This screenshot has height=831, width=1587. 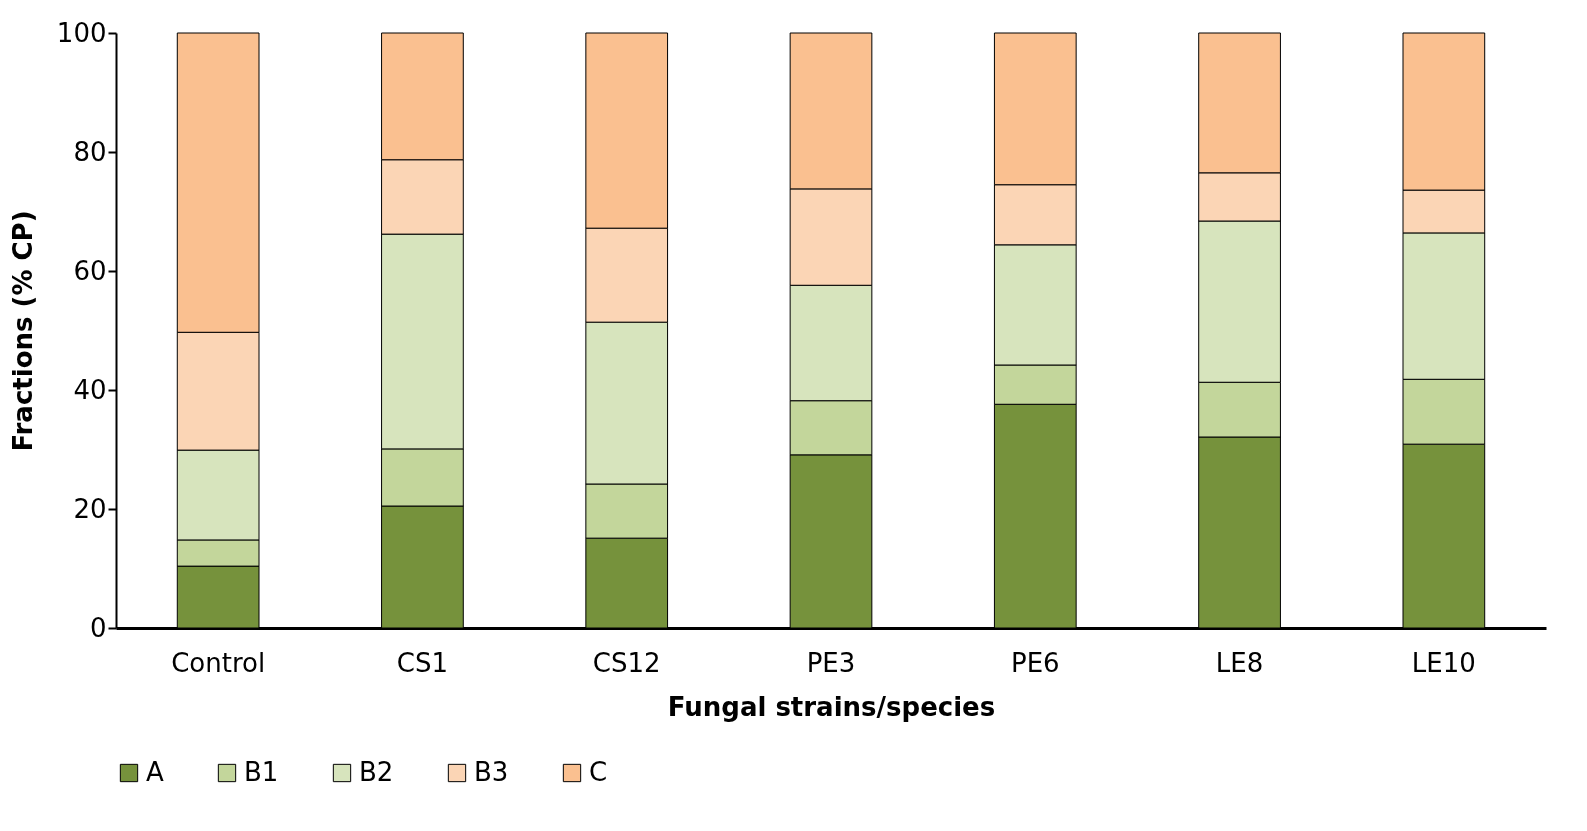 I want to click on x-tick-label: Control, so click(x=218, y=662).